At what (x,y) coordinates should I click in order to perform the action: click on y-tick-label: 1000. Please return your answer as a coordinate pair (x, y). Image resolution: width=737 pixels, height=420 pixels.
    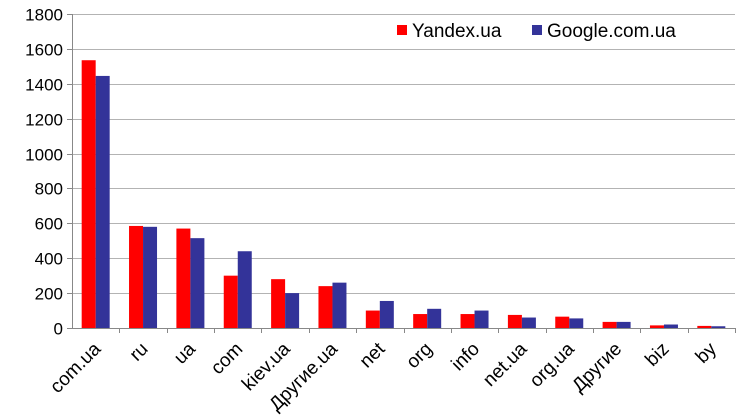
    Looking at the image, I should click on (44, 155).